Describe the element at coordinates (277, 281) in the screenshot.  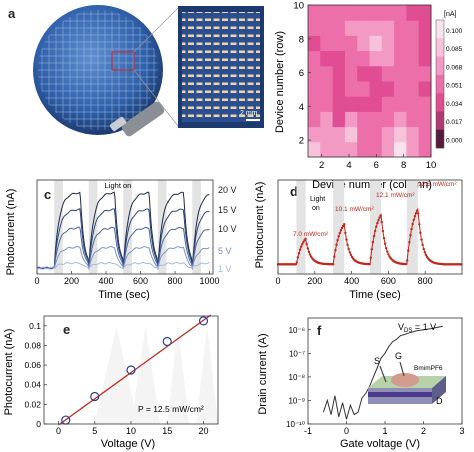
I see `d-x-tick-label: 0` at that location.